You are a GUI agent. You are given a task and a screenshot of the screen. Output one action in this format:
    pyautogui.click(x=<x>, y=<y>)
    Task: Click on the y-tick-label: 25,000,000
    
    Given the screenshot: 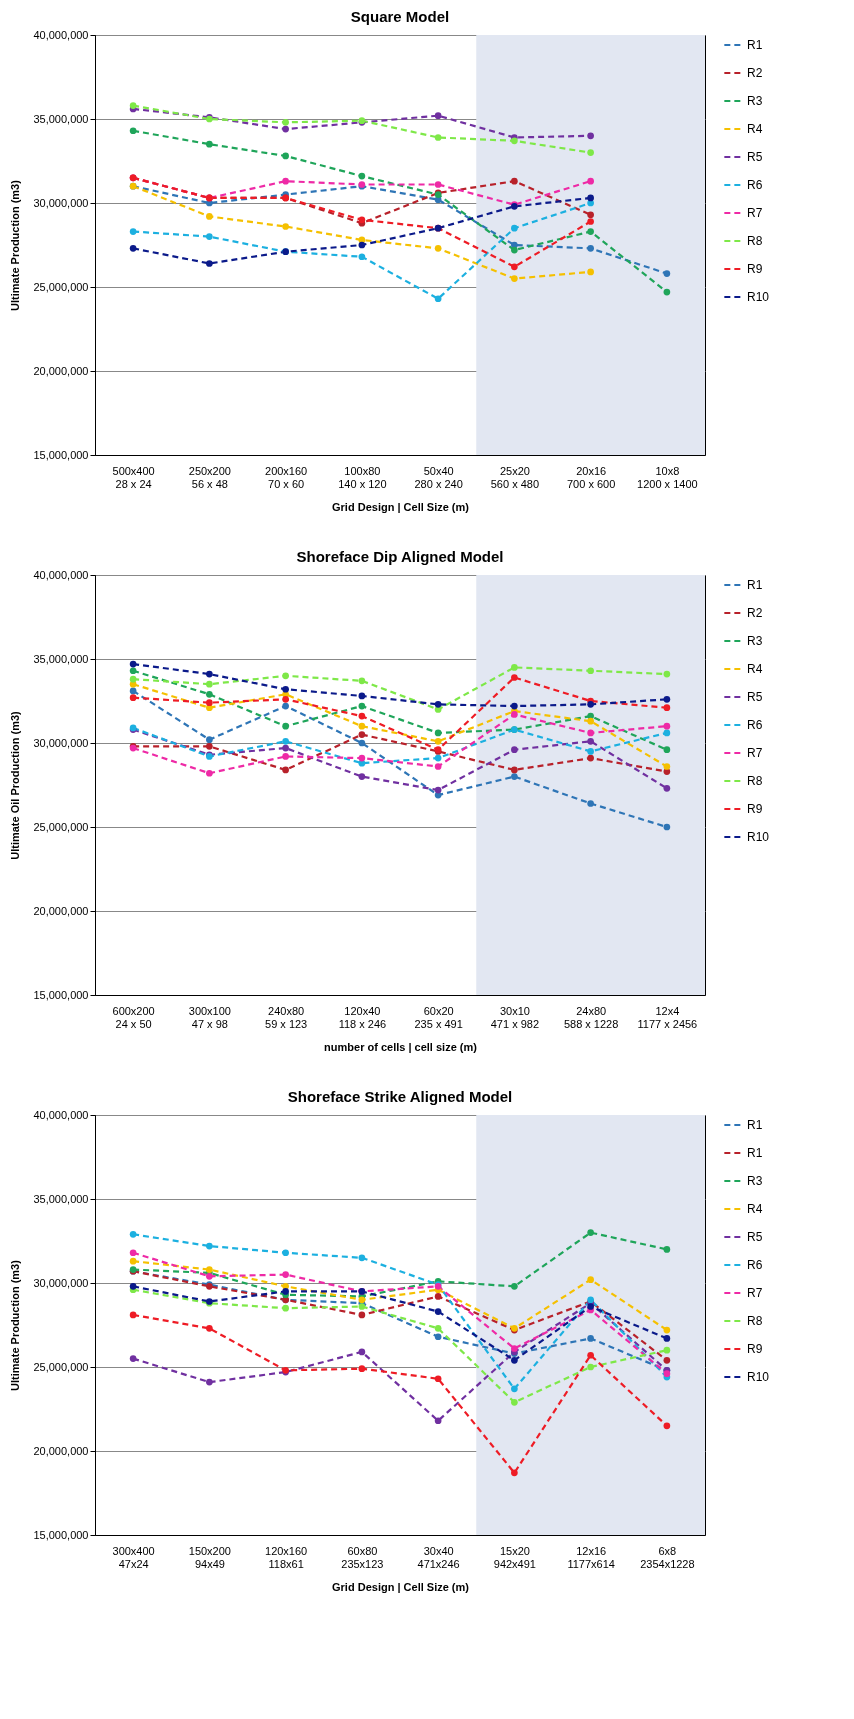 What is the action you would take?
    pyautogui.click(x=61, y=1366)
    